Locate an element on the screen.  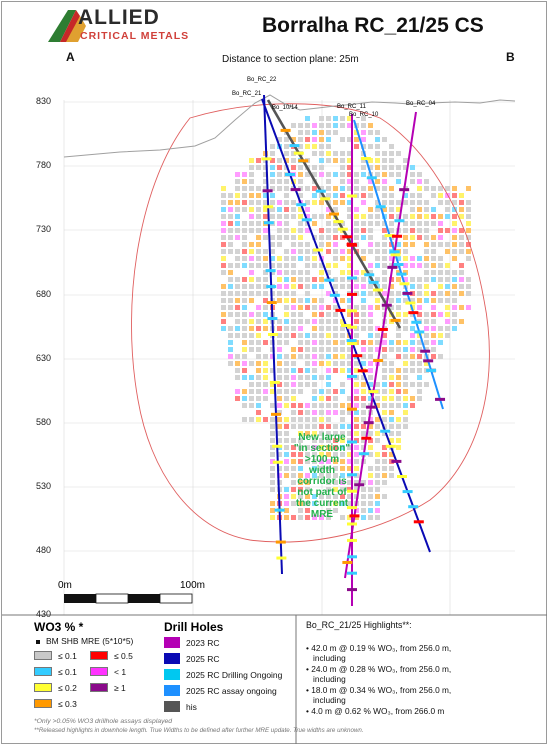
wo3-swatch-cyan is located at coordinates (43, 671).